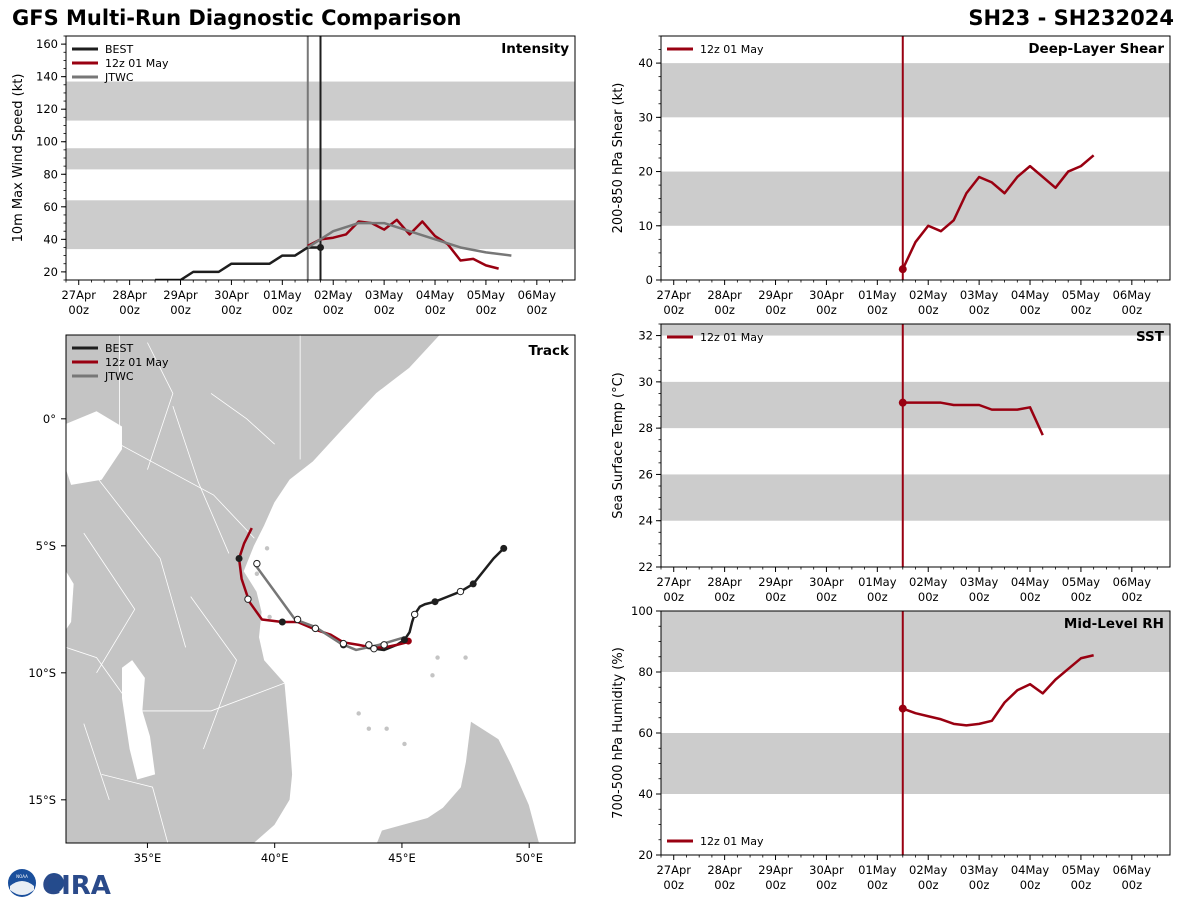 This screenshot has height=904, width=1200. What do you see at coordinates (1081, 295) in the screenshot?
I see `shear-xtick-label: 05May` at bounding box center [1081, 295].